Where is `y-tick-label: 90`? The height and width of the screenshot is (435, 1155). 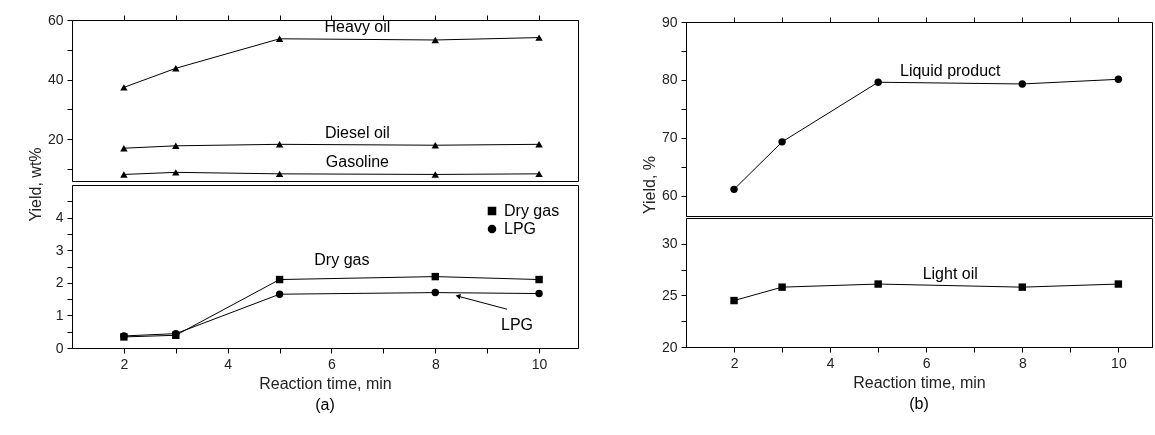 y-tick-label: 90 is located at coordinates (669, 21).